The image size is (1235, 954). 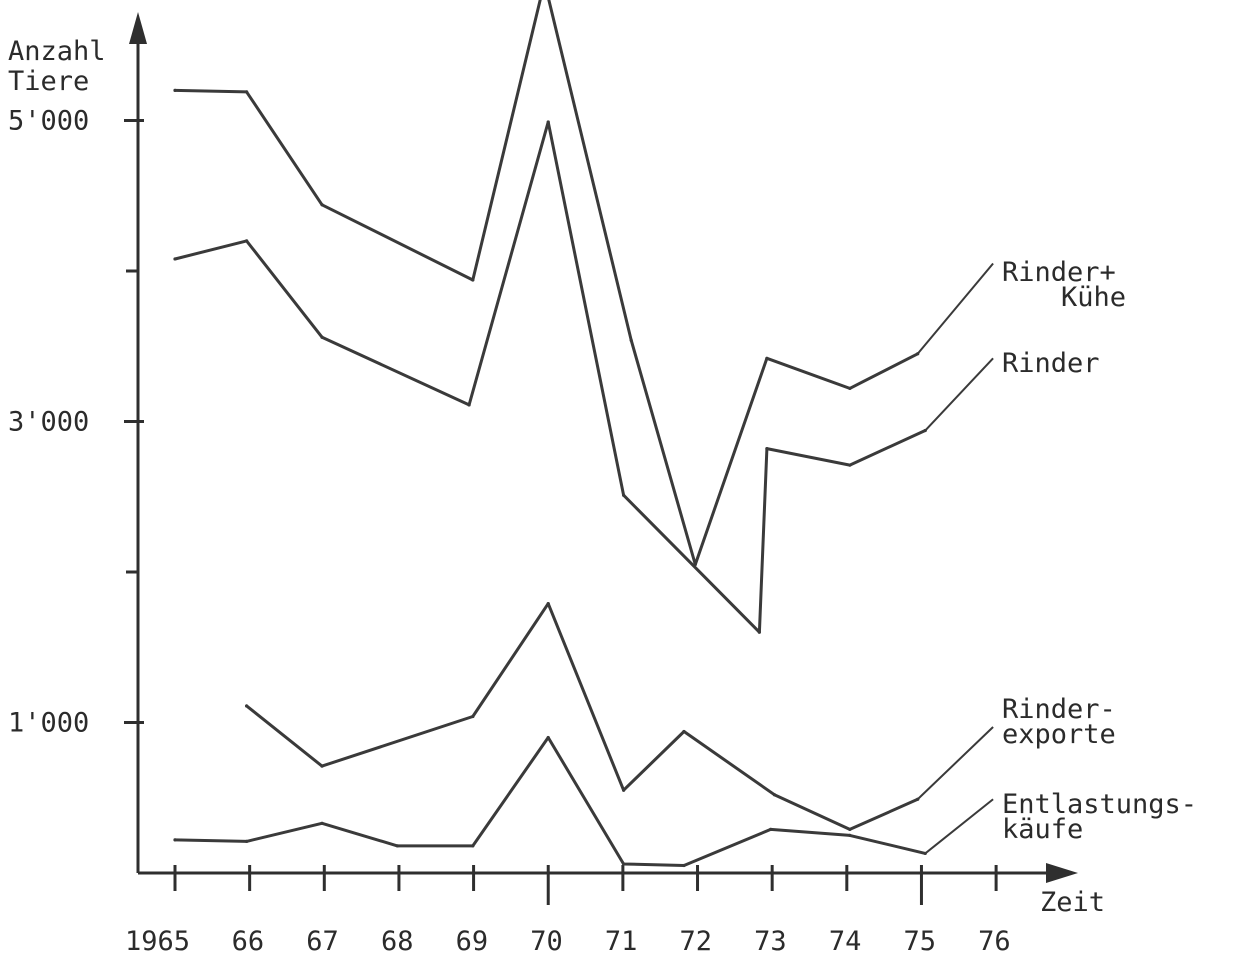 I want to click on x-axis-arrow, so click(x=1062, y=873).